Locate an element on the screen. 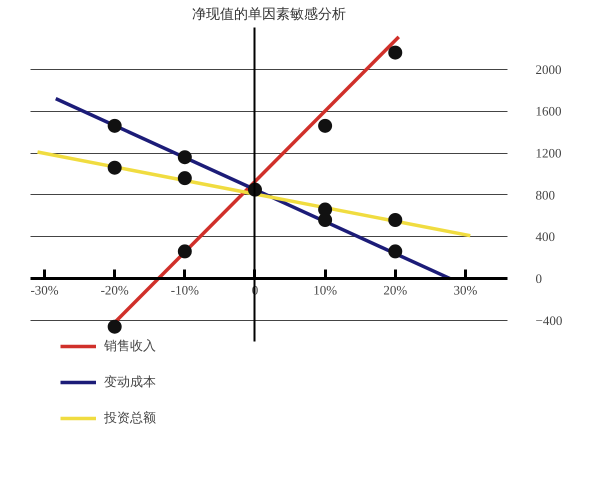 This screenshot has width=600, height=480. y-tick-label: 1600 is located at coordinates (549, 111).